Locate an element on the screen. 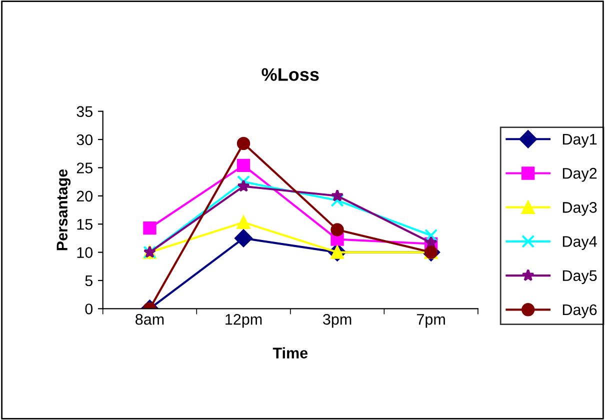 This screenshot has width=605, height=420. x-tick-label: 7pm is located at coordinates (430, 321).